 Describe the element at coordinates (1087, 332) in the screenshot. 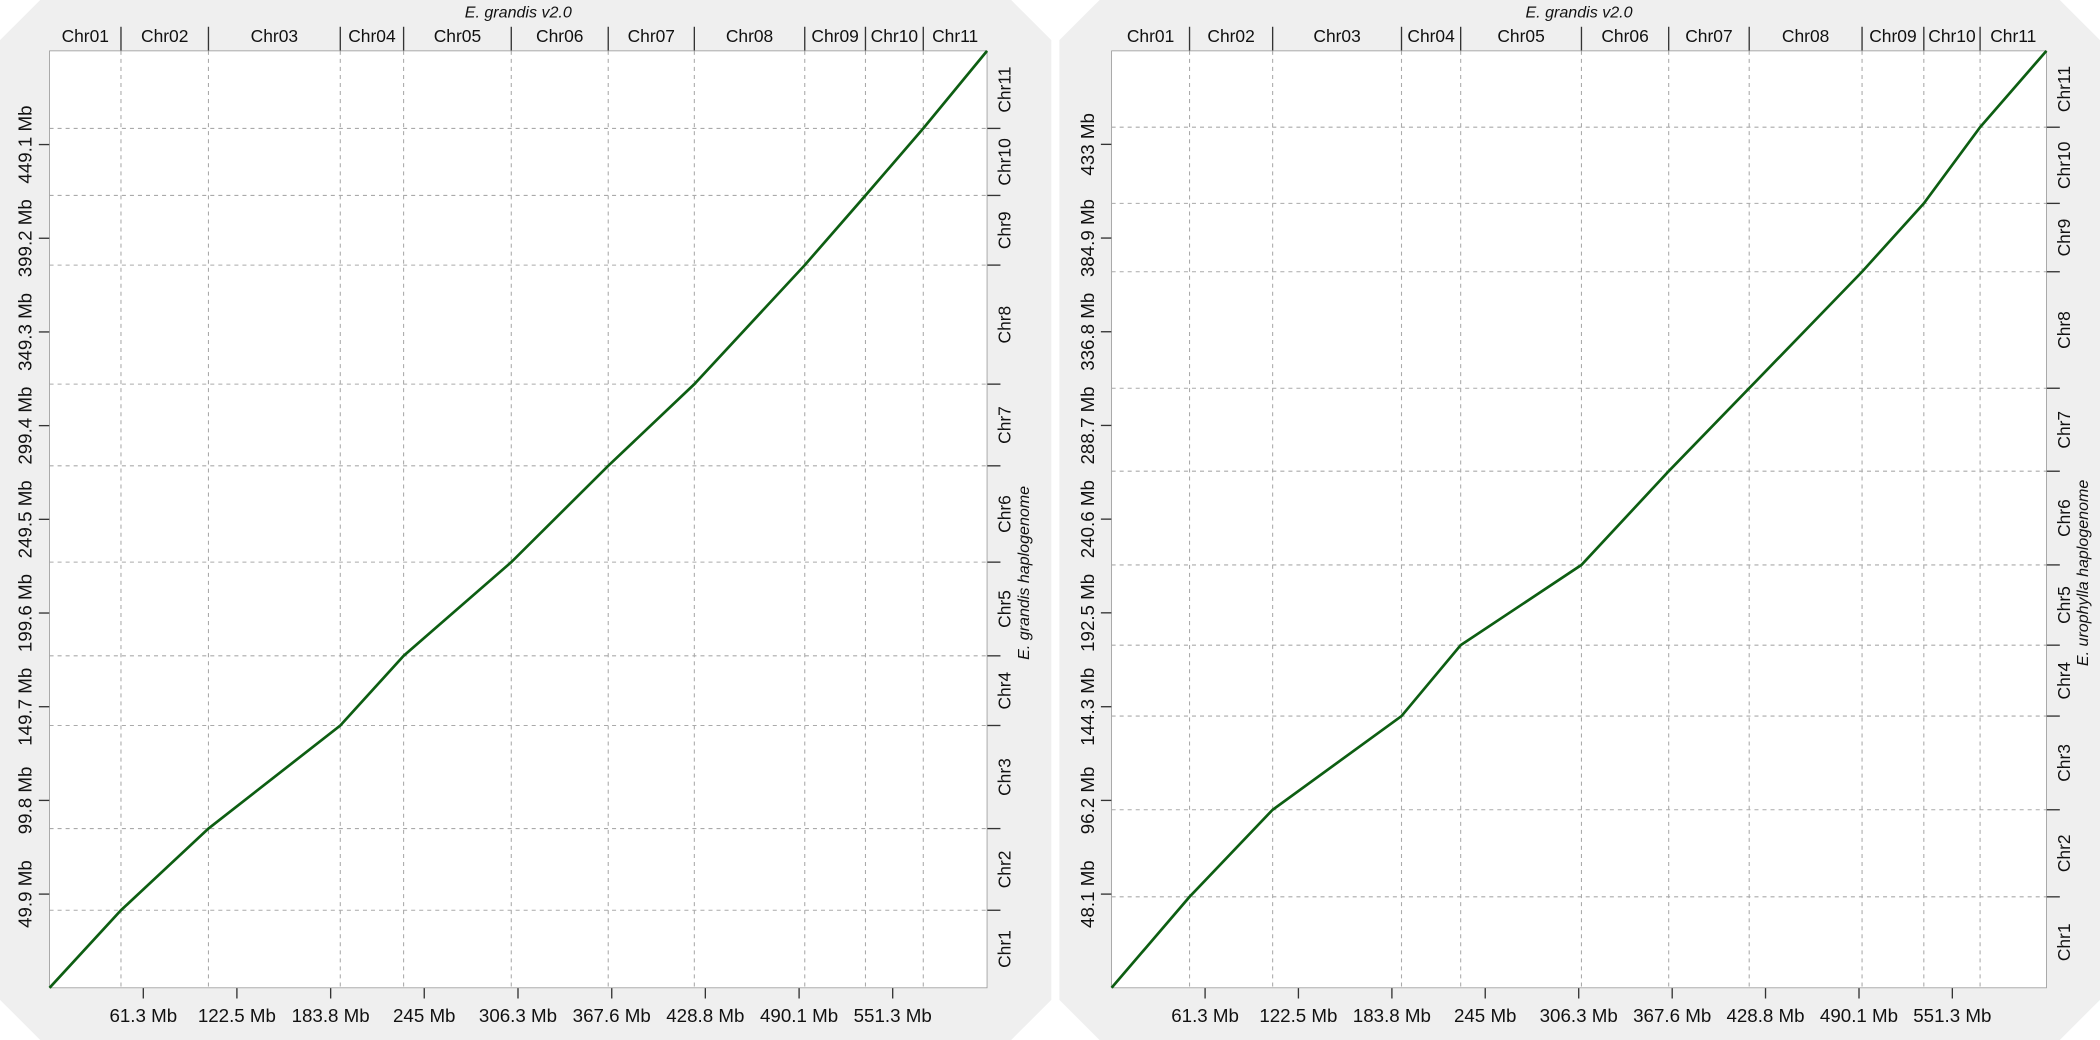

I see `y-tick-label: 336.8 Mb` at that location.